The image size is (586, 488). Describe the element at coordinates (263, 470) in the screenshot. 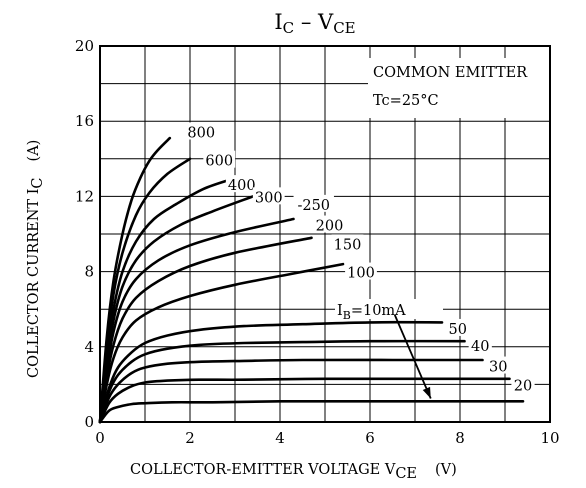

I see `x-axis-label-text: COLLECTOR-EMITTER VOLTAGE V` at that location.